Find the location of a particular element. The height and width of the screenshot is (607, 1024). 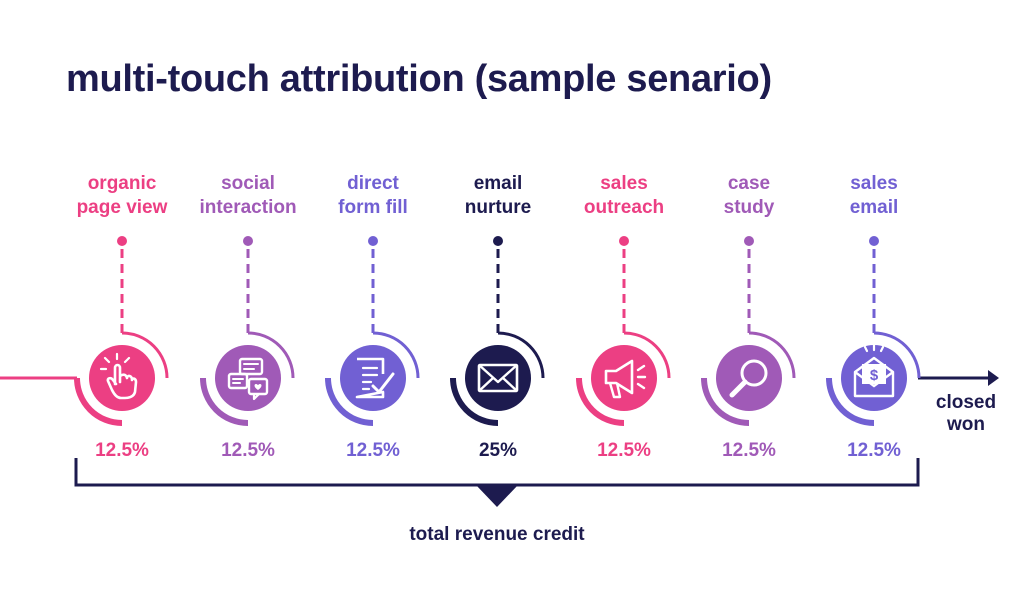

closed-won-arrow is located at coordinates (958, 378).